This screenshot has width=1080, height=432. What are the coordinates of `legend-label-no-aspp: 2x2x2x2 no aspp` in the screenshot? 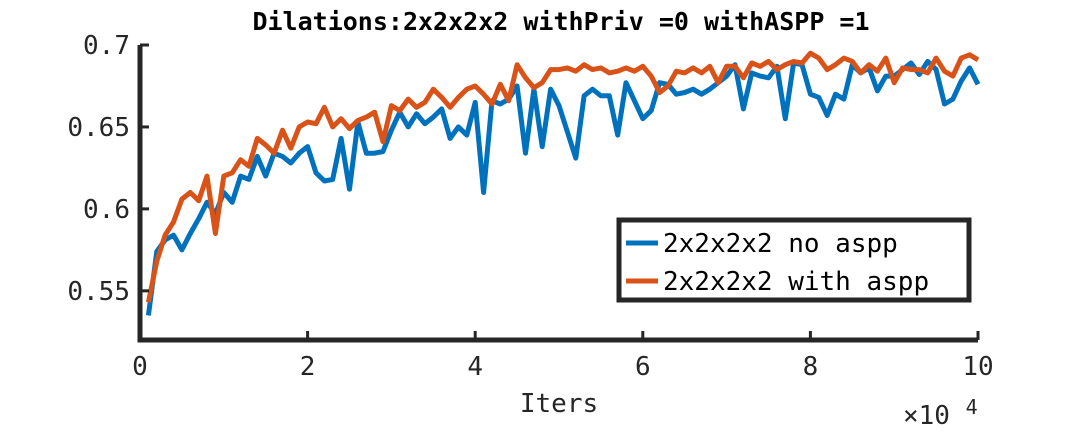 It's located at (780, 244).